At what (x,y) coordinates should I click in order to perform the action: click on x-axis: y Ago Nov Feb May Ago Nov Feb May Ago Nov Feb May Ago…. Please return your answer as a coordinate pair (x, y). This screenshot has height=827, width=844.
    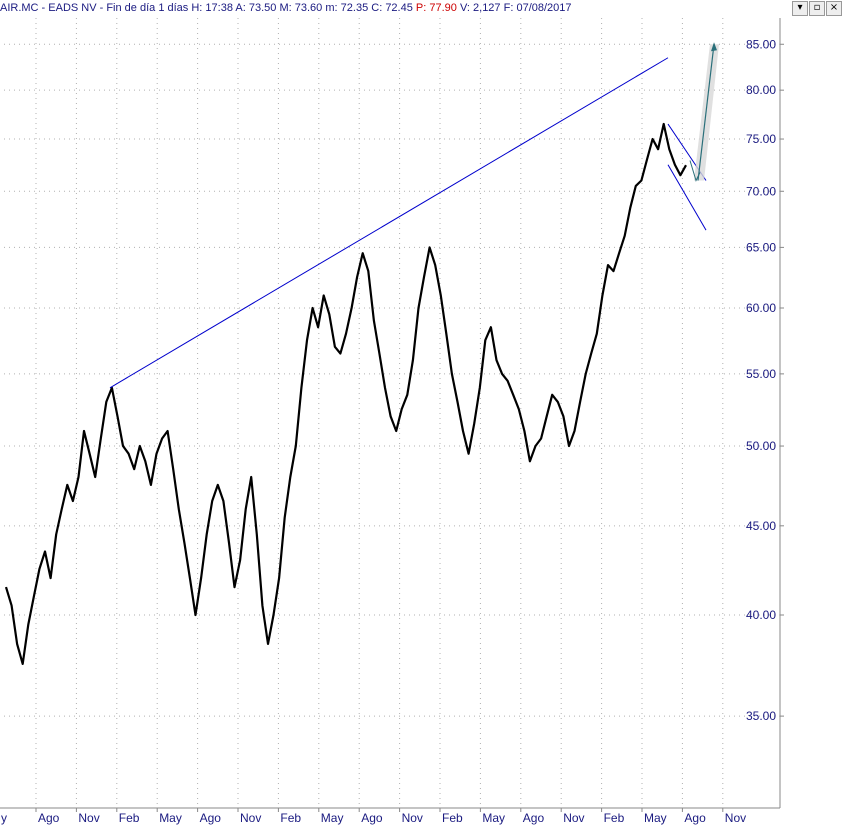
    Looking at the image, I should click on (373, 816).